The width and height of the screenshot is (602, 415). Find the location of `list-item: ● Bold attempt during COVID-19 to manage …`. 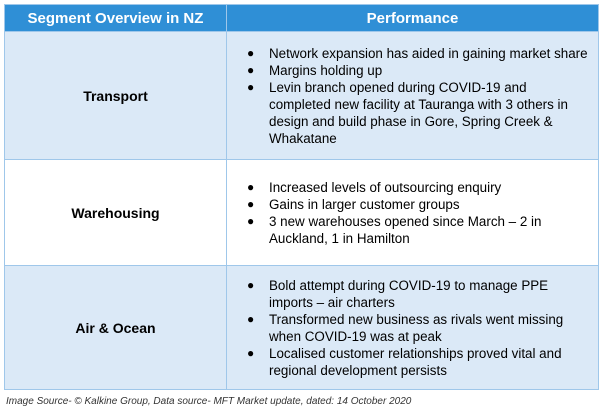

list-item: ● Bold attempt during COVID-19 to manage … is located at coordinates (398, 293).